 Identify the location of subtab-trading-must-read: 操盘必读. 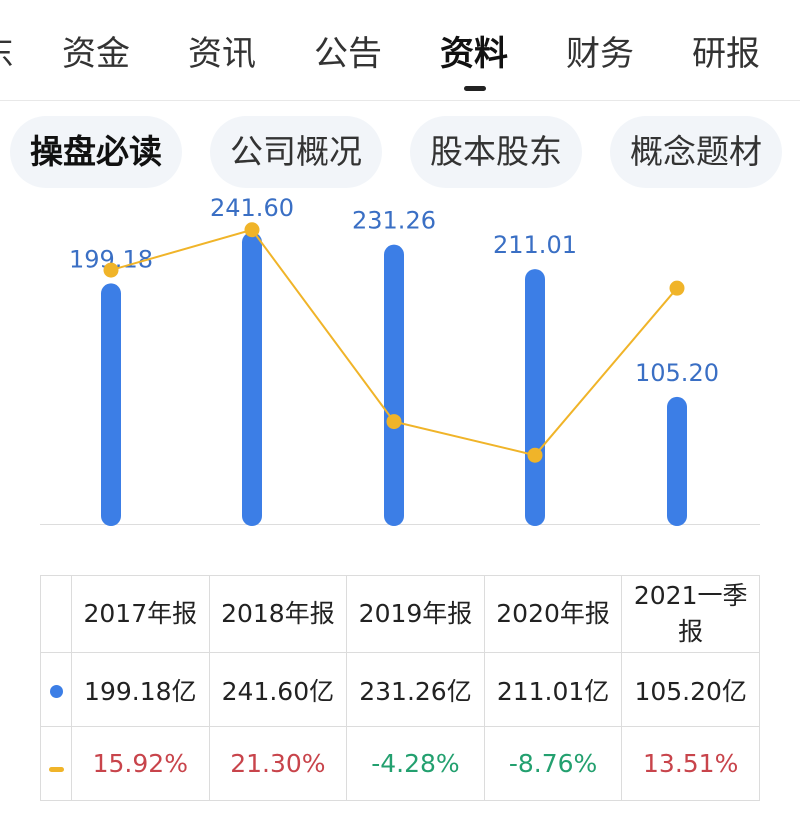
(96, 152).